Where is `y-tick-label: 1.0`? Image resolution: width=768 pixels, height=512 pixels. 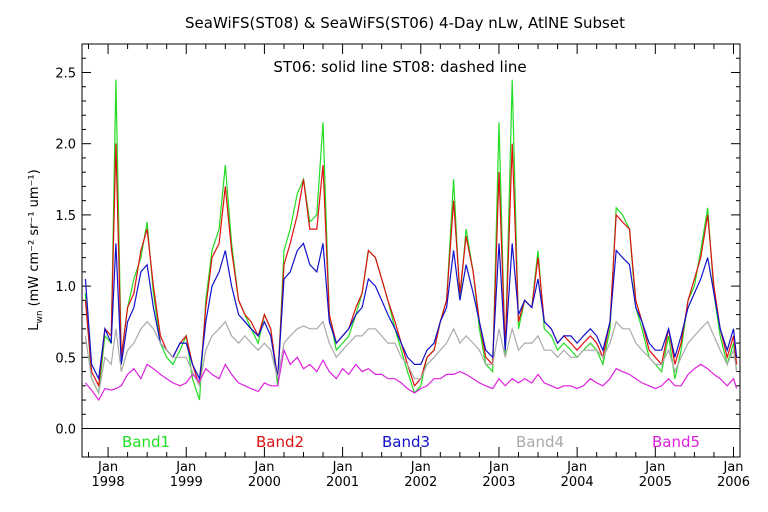
y-tick-label: 1.0 is located at coordinates (65, 287).